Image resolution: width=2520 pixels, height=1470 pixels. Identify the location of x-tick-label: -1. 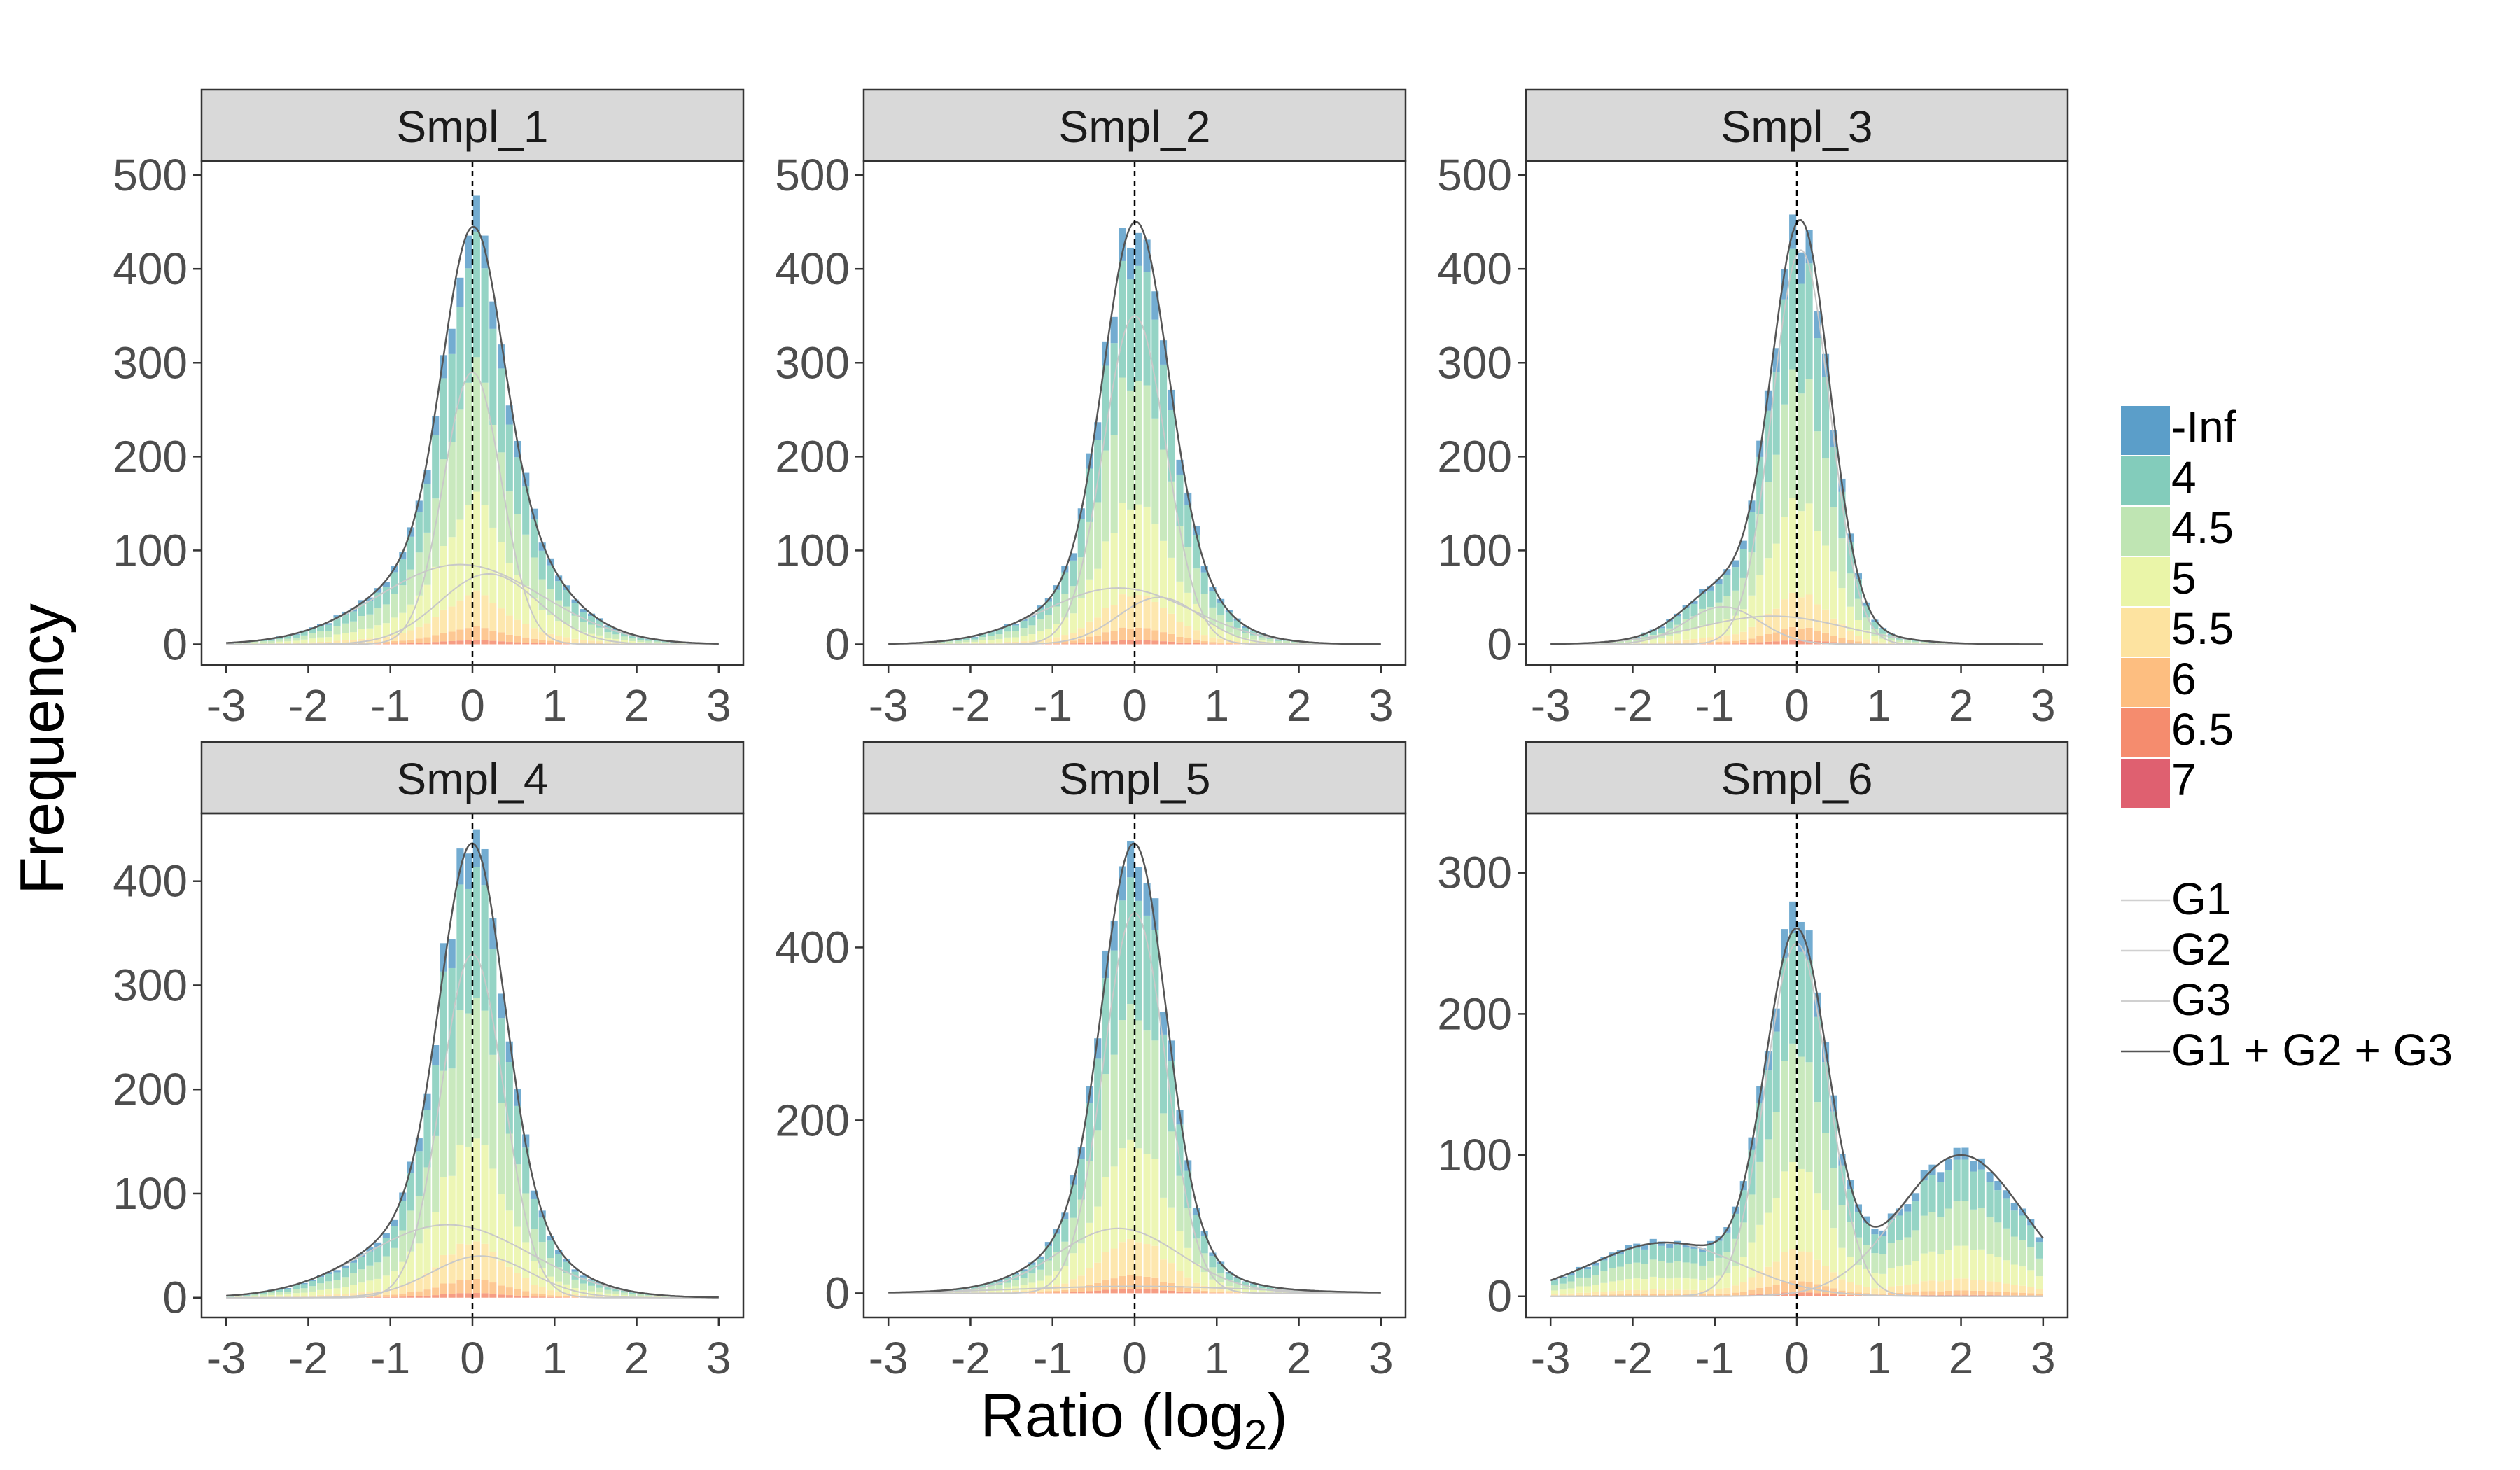
(390, 1358).